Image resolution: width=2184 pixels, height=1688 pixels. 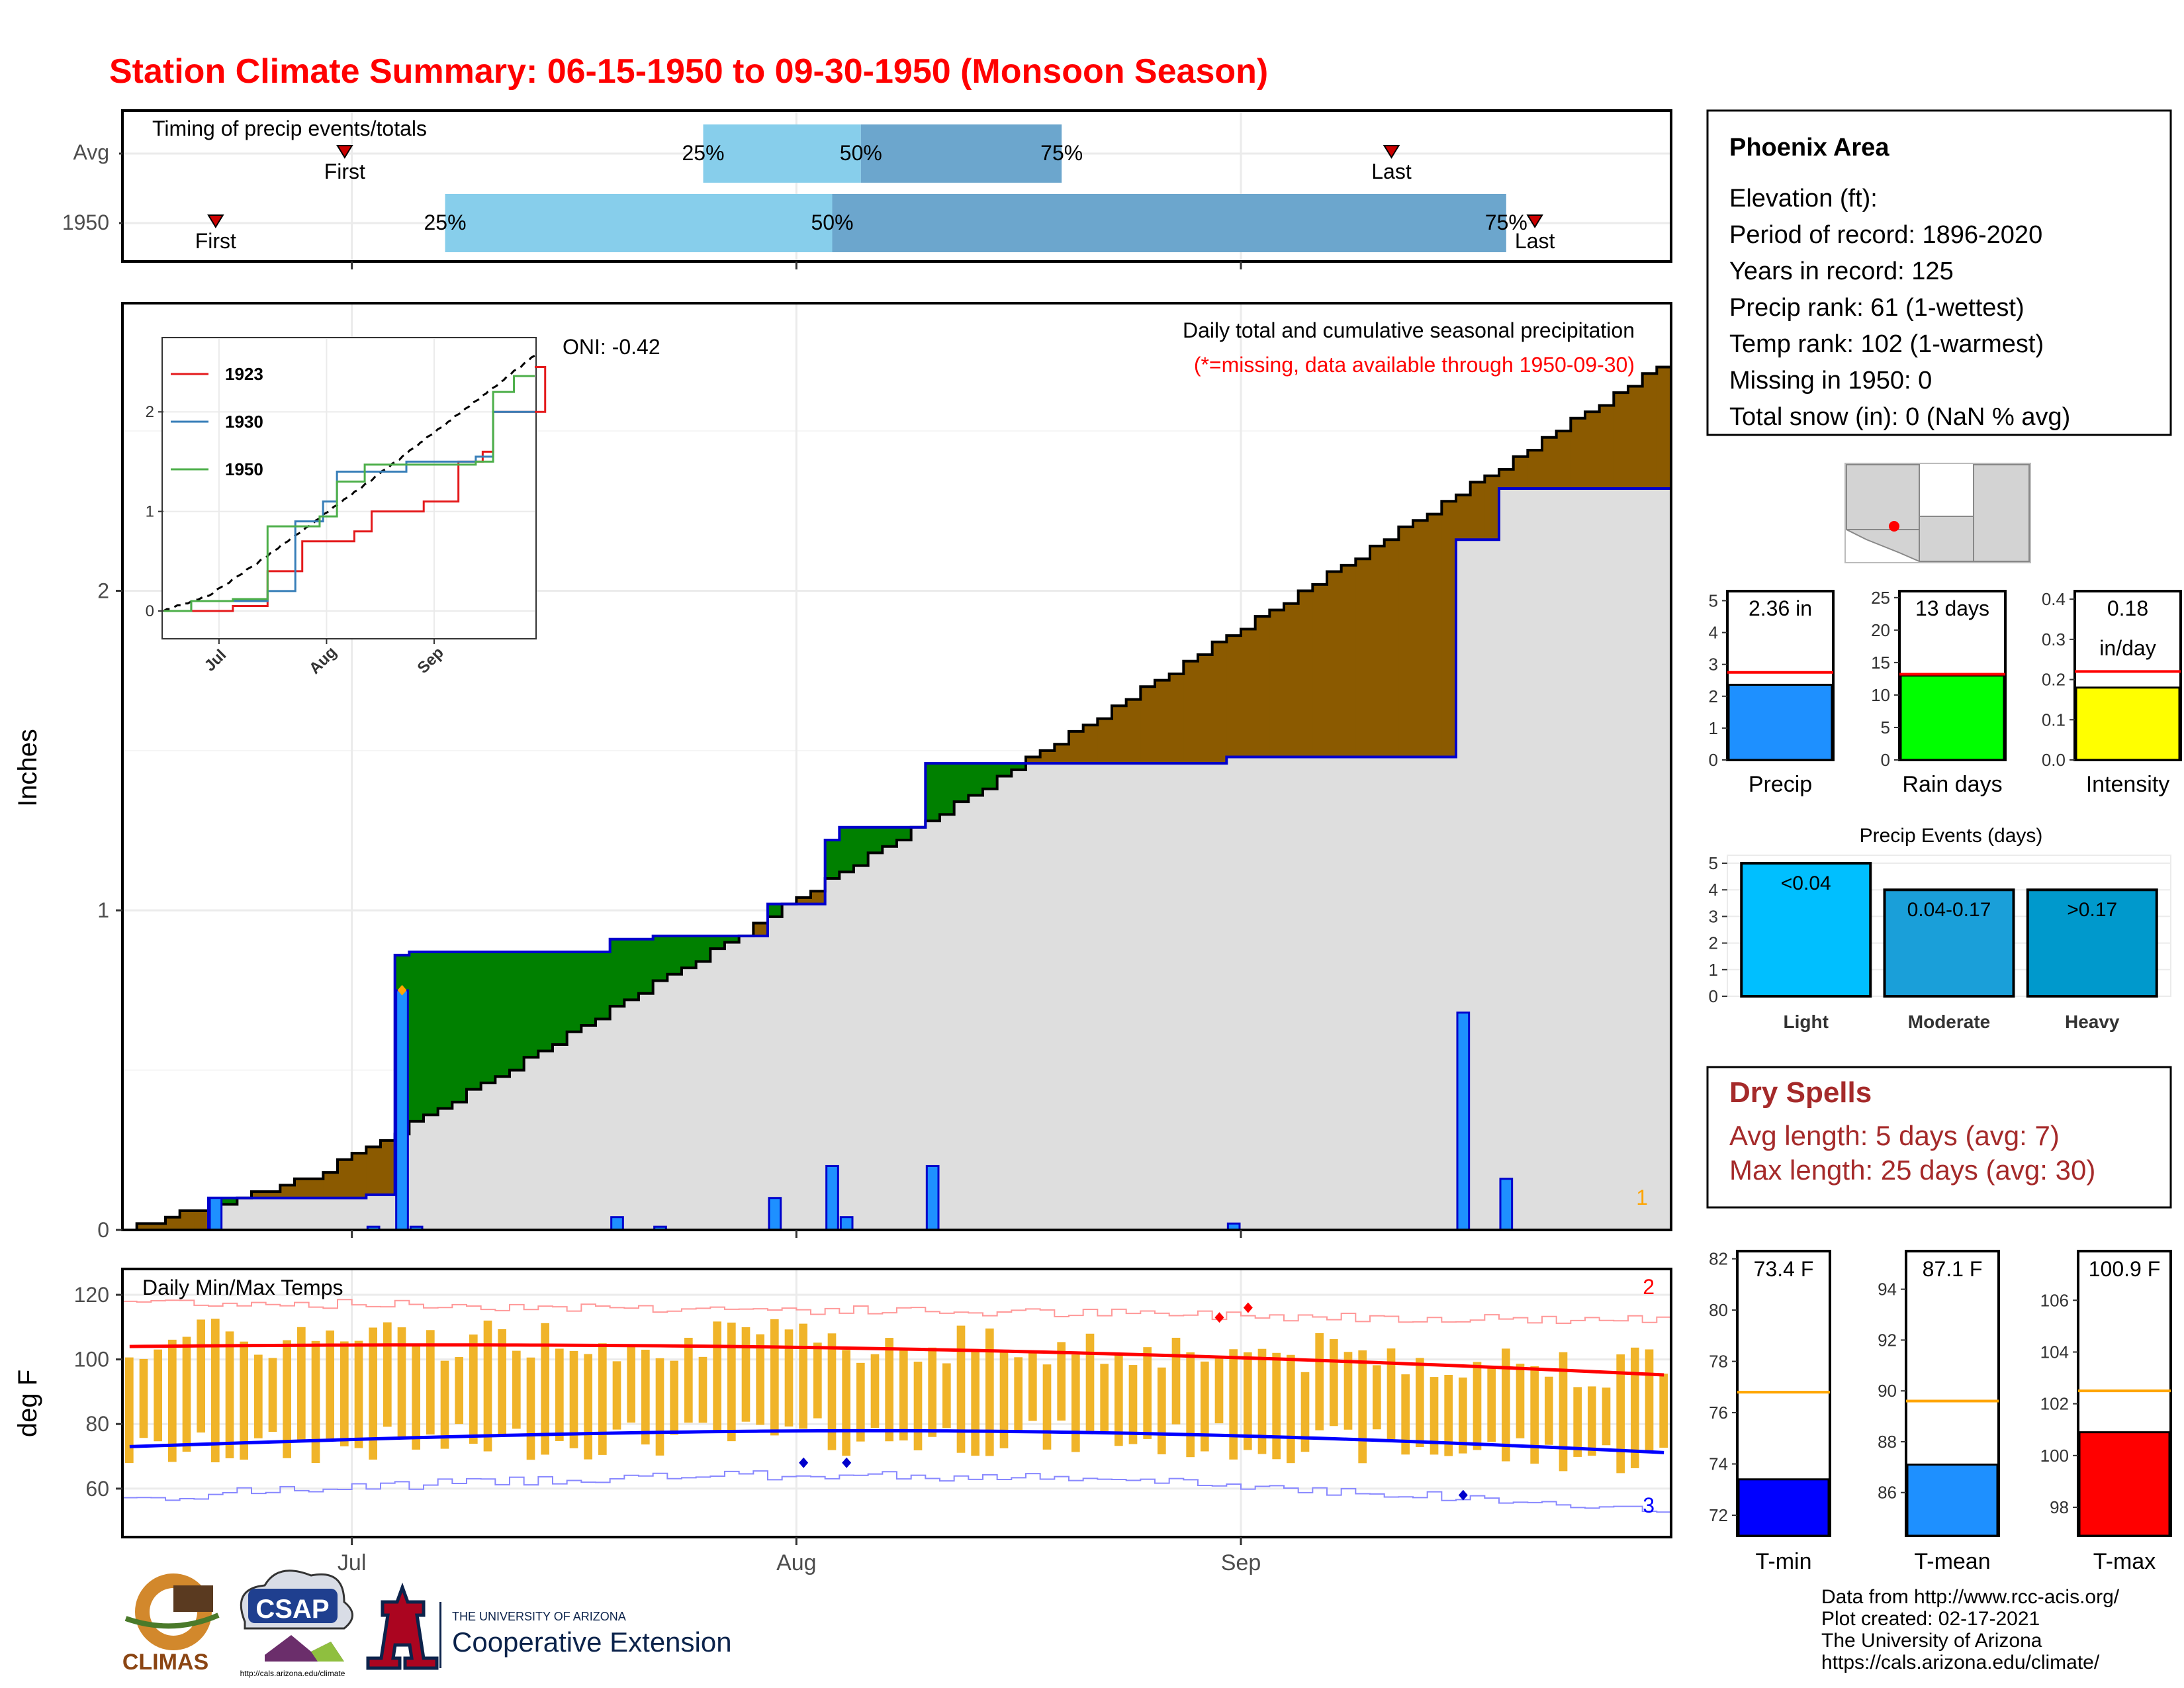 What do you see at coordinates (896, 1360) in the screenshot?
I see `normal-max-line` at bounding box center [896, 1360].